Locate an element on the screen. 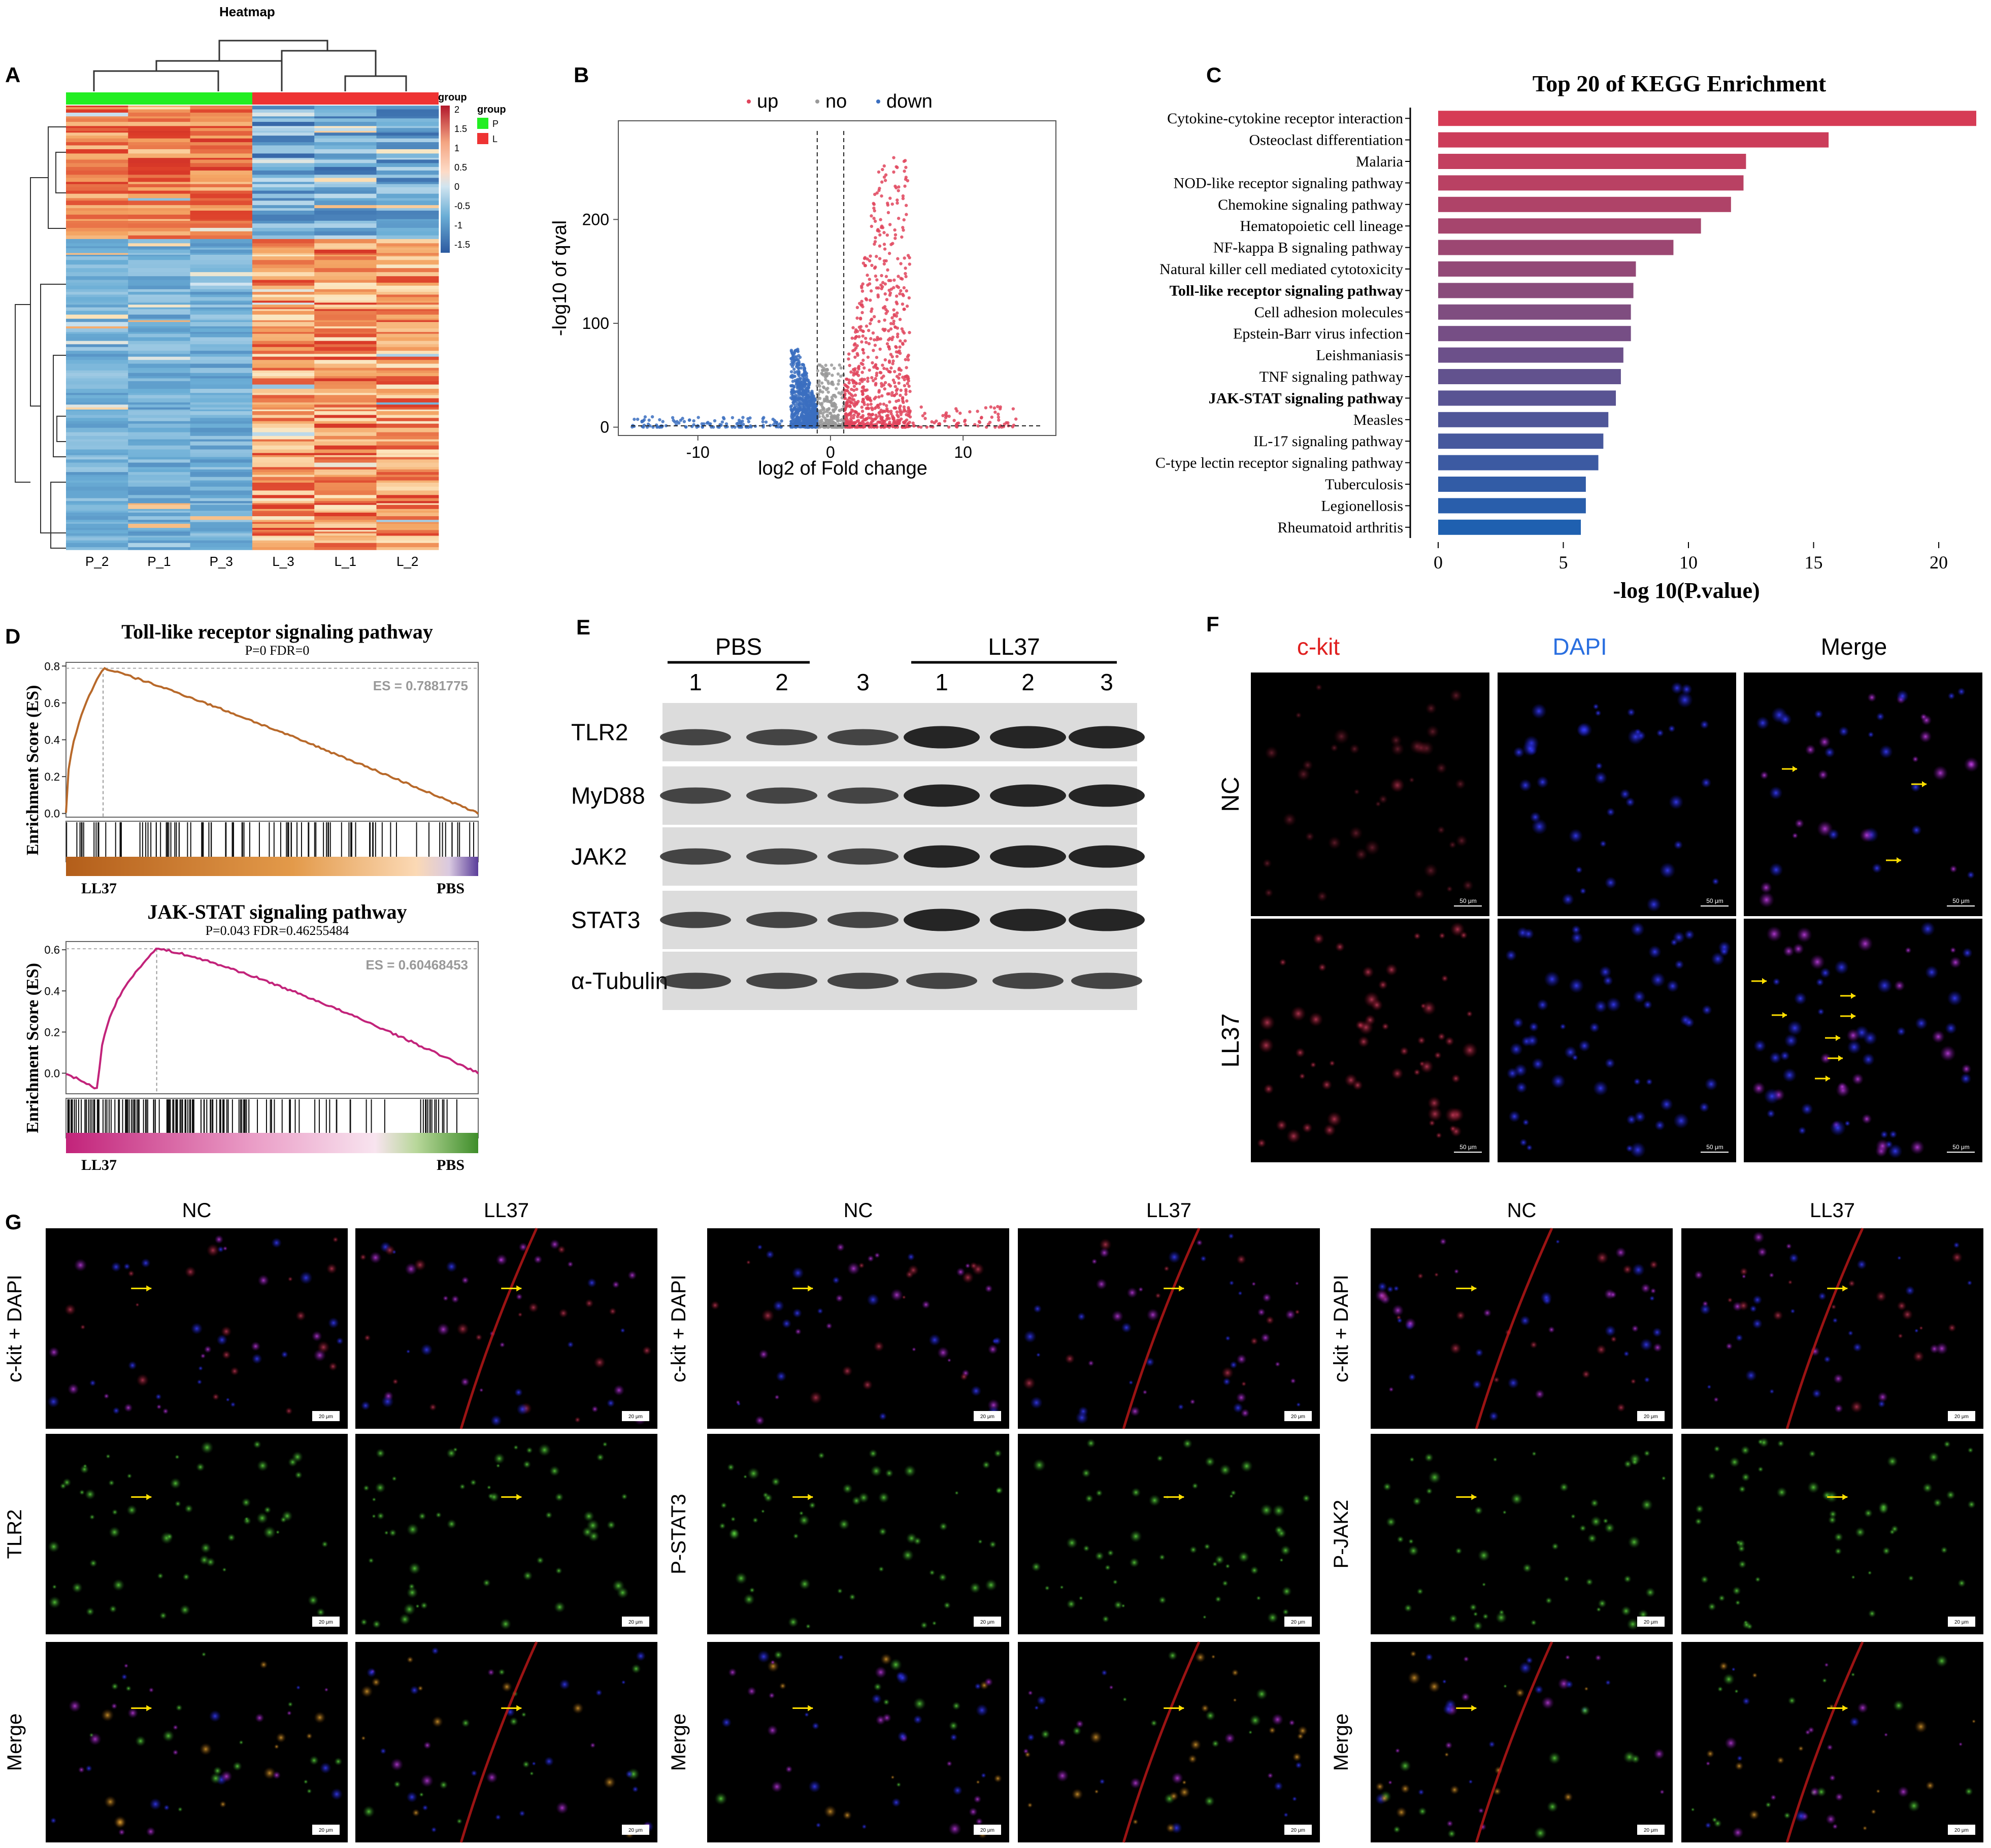 This screenshot has width=1991, height=1848. scale-bar-label: 20 μm is located at coordinates (1298, 1417).